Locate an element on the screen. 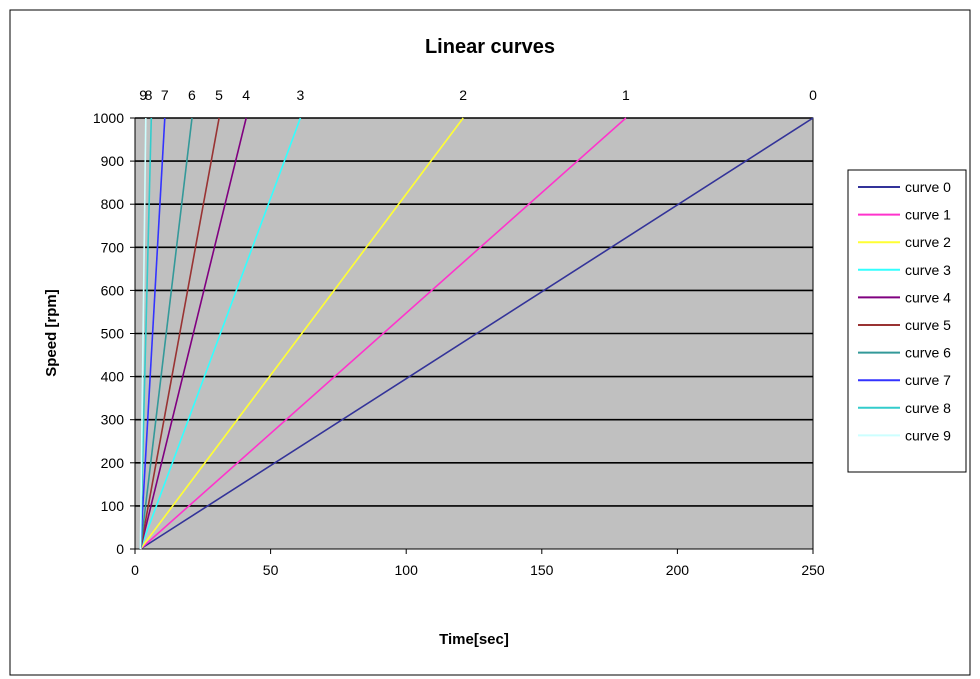  y-tick-label: 500 is located at coordinates (113, 334).